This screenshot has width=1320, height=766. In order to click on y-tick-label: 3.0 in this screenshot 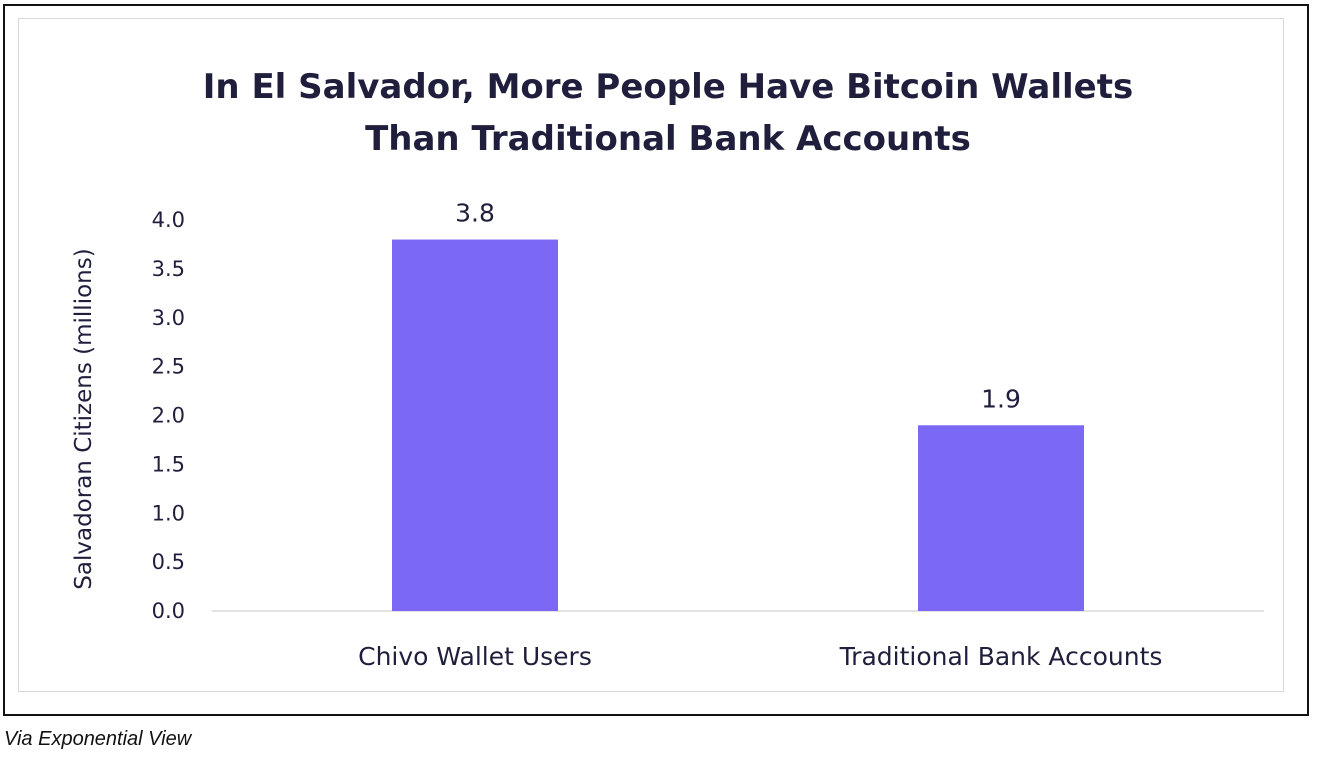, I will do `click(168, 318)`.